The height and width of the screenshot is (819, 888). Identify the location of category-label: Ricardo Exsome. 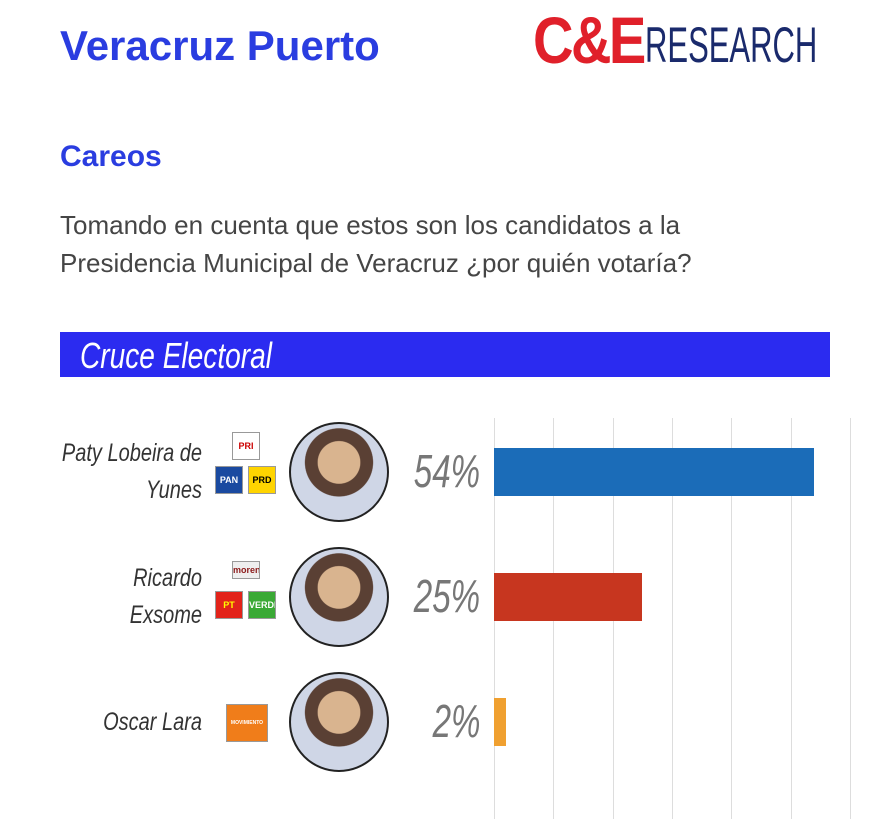
(165, 596).